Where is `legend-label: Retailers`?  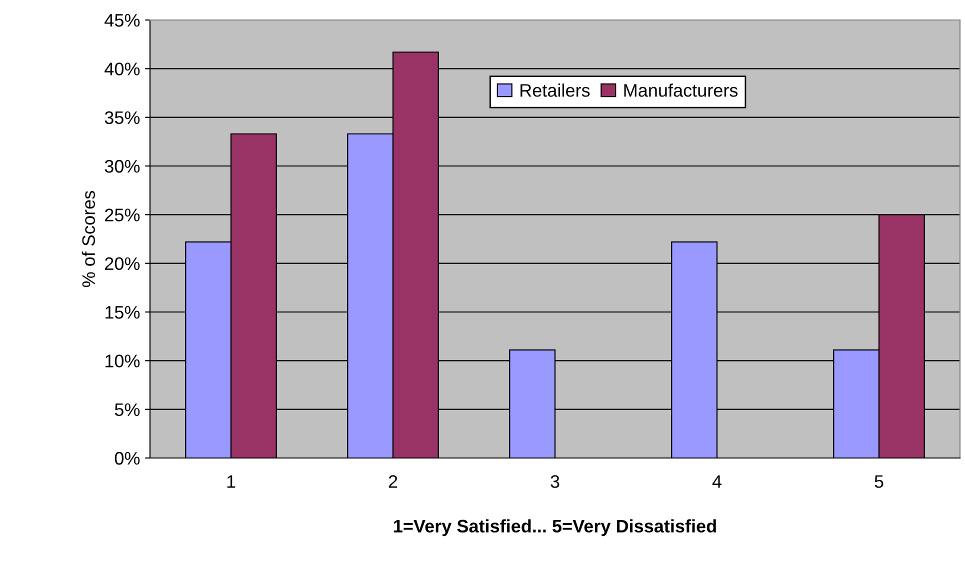
legend-label: Retailers is located at coordinates (555, 90).